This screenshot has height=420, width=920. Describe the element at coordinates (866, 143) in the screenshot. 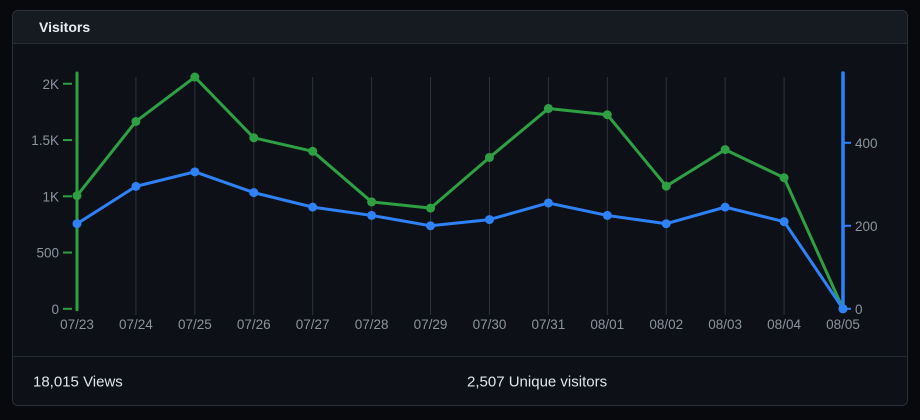

I see `right-axis-tick-label: 400` at that location.